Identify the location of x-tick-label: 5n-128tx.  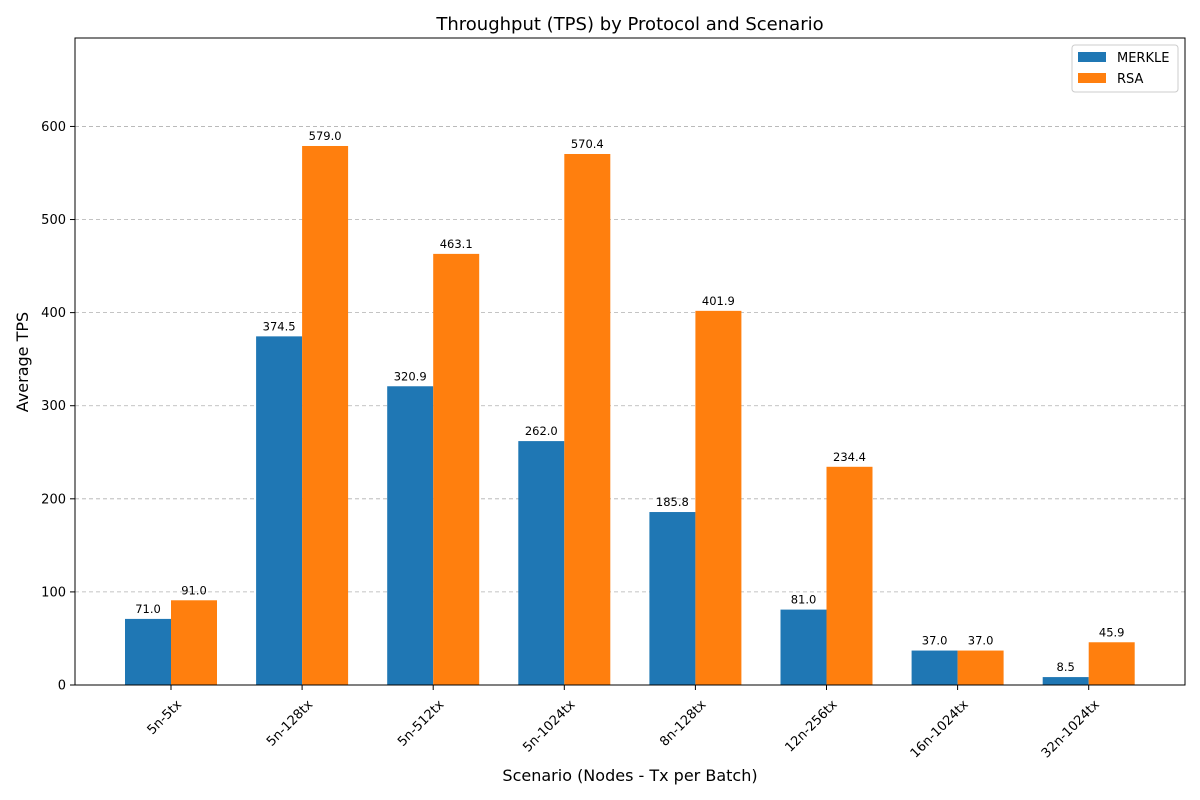
(290, 723).